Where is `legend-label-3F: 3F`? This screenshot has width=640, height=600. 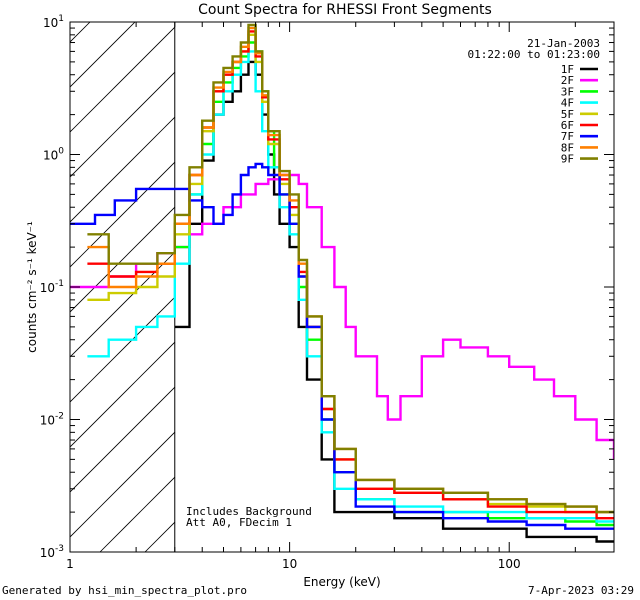
legend-label-3F: 3F is located at coordinates (567, 91).